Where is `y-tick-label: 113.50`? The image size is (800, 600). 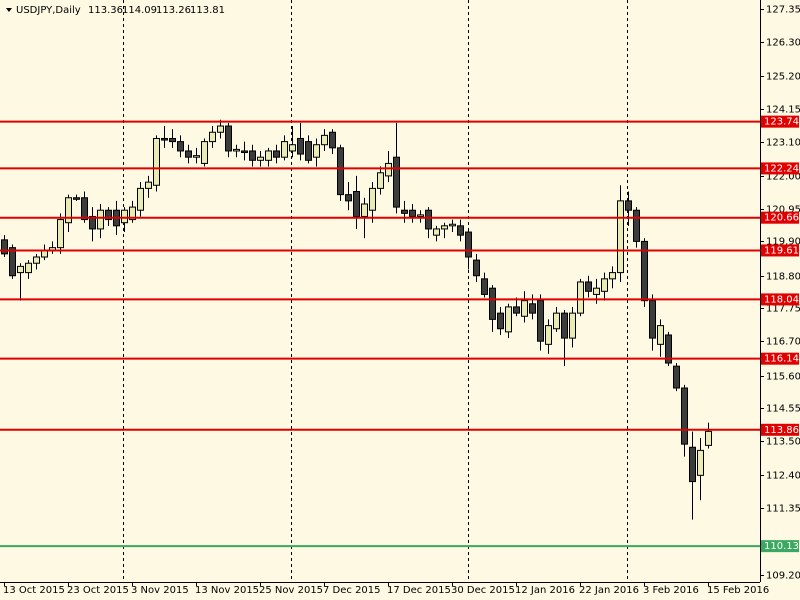 y-tick-label: 113.50 is located at coordinates (783, 442).